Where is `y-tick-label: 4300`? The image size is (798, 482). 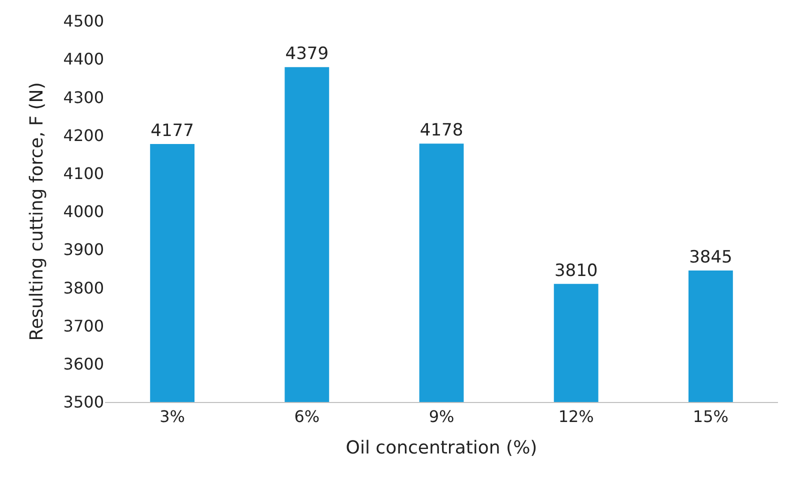 y-tick-label: 4300 is located at coordinates (83, 97).